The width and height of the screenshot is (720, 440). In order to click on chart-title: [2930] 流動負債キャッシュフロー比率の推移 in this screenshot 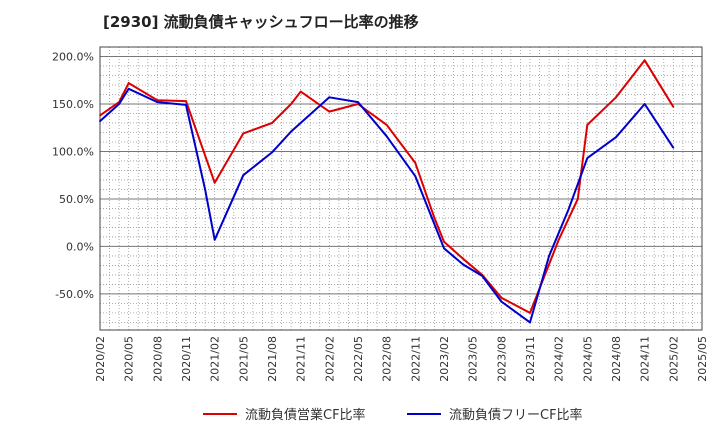, I will do `click(261, 22)`.